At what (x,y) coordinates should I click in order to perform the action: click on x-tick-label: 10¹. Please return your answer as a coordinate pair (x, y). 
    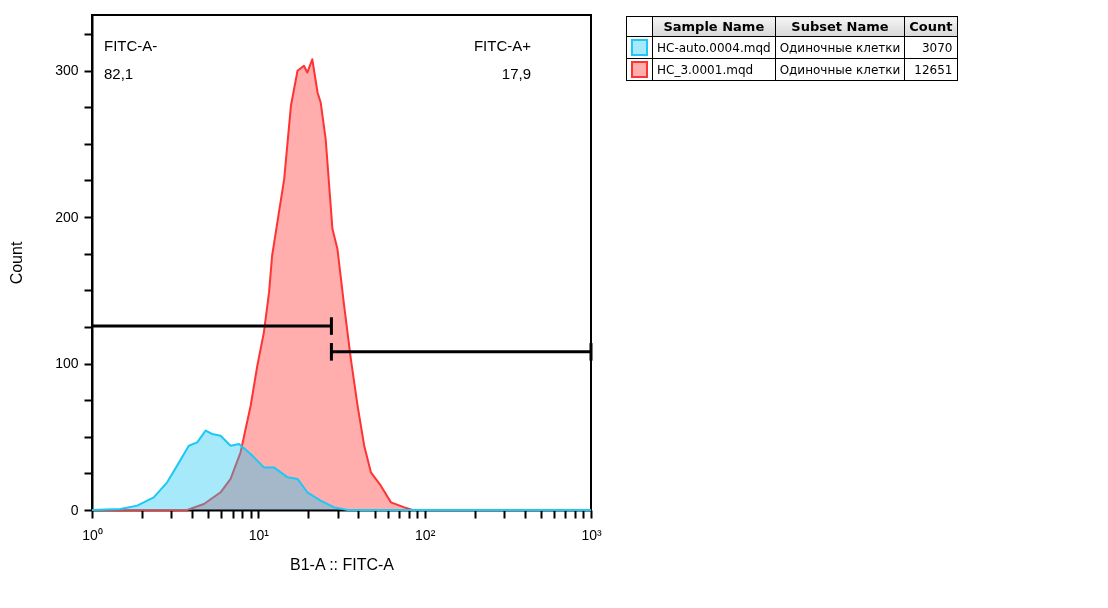
    Looking at the image, I should click on (259, 534).